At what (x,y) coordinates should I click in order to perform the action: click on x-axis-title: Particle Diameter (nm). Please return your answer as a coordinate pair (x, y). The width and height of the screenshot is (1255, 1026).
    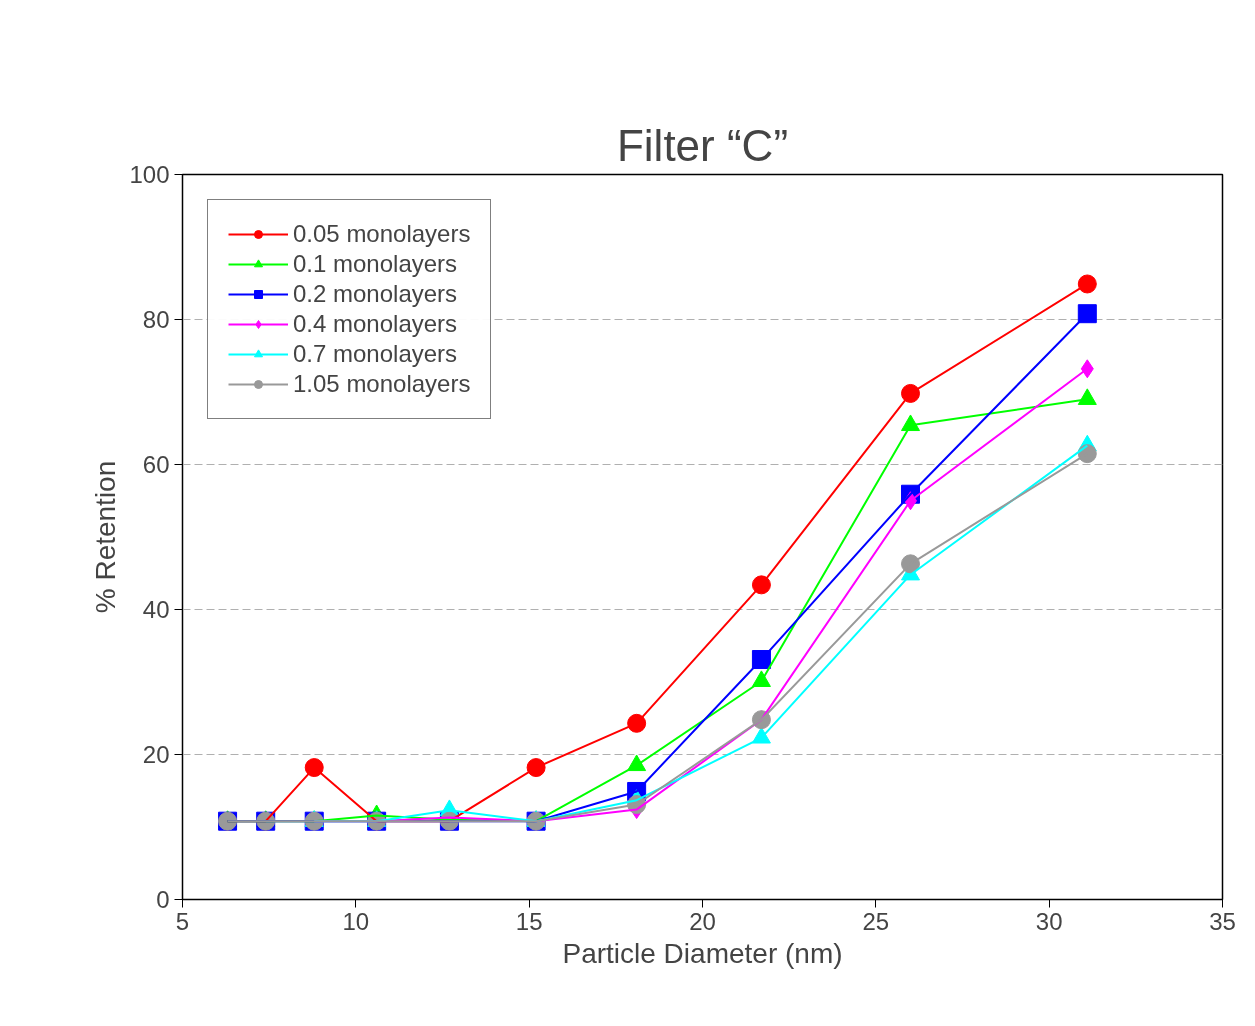
    Looking at the image, I should click on (702, 953).